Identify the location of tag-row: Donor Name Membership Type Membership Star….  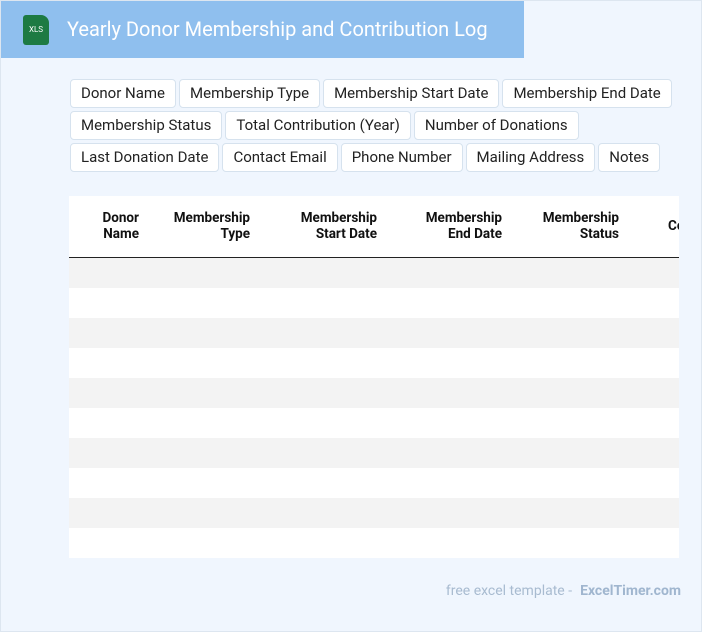
(375, 93).